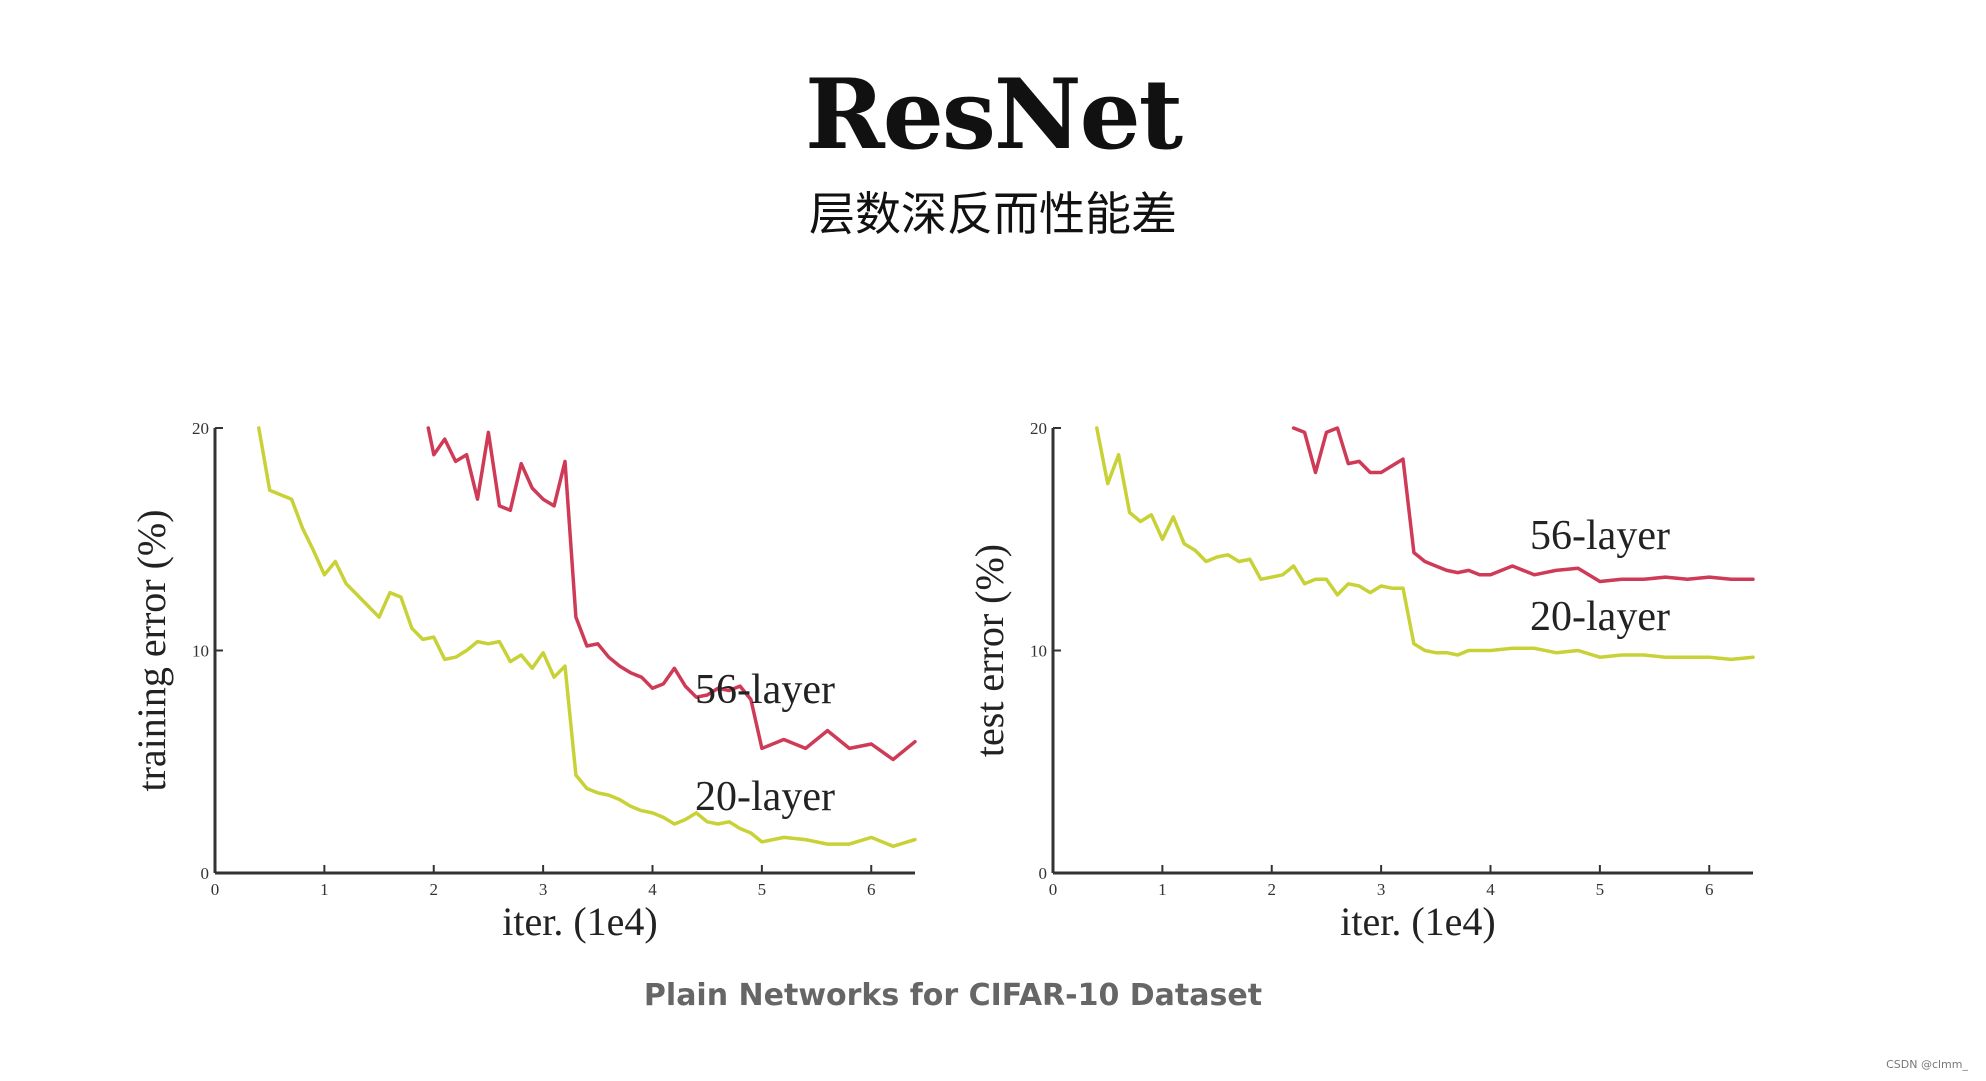 The height and width of the screenshot is (1081, 1986). What do you see at coordinates (1927, 1064) in the screenshot?
I see `watermark: CSDN @clmm_` at bounding box center [1927, 1064].